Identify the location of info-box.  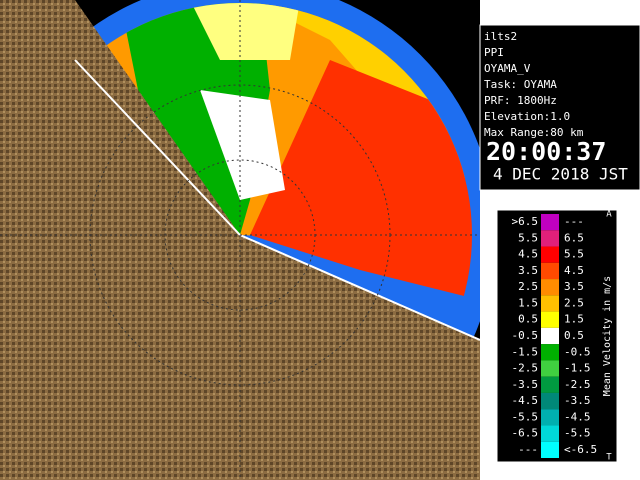
(559, 107).